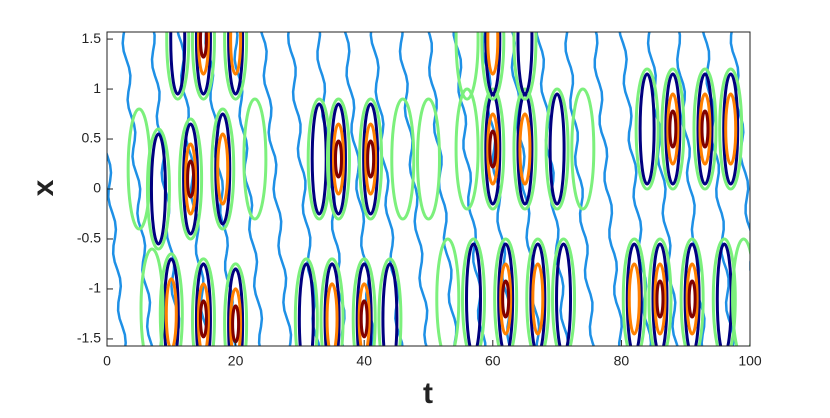  Describe the element at coordinates (89, 238) in the screenshot. I see `y-tick-label: -0.5` at that location.